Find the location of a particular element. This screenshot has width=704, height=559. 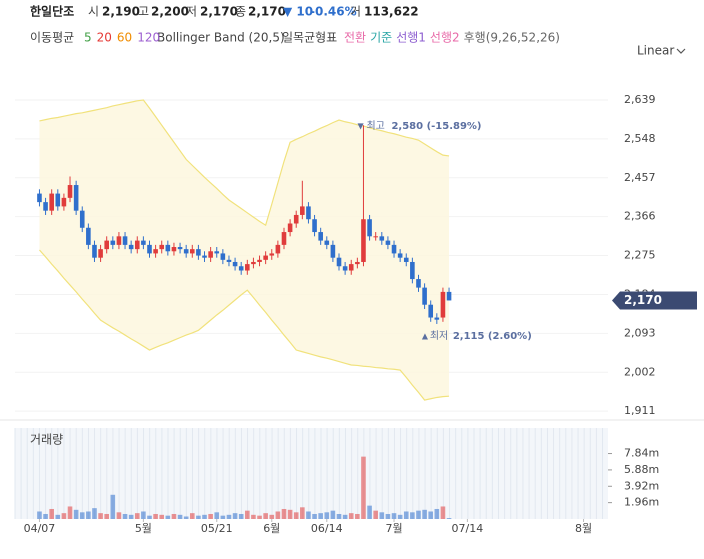

close-value: 2,170 is located at coordinates (267, 12).